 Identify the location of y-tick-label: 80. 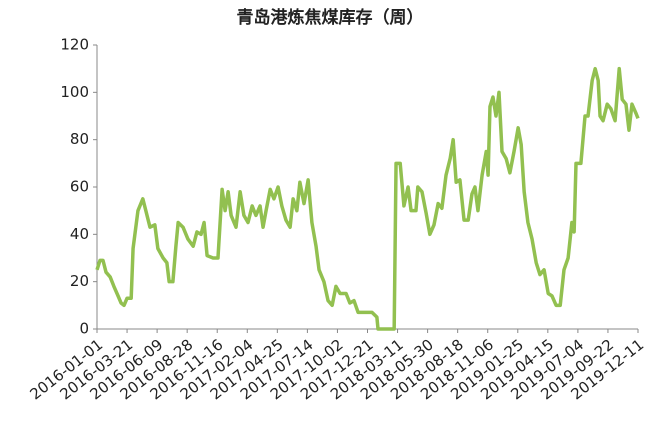
(79, 139).